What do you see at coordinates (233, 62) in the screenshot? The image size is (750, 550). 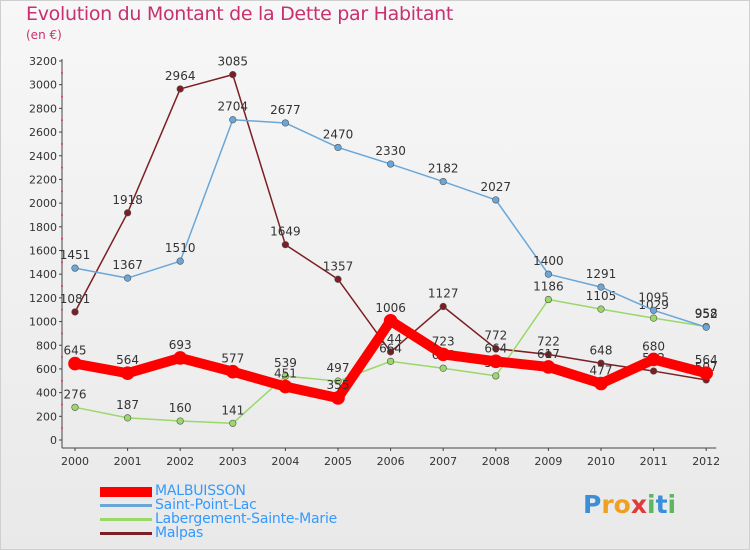 I see `data-label-malpas: 3085` at bounding box center [233, 62].